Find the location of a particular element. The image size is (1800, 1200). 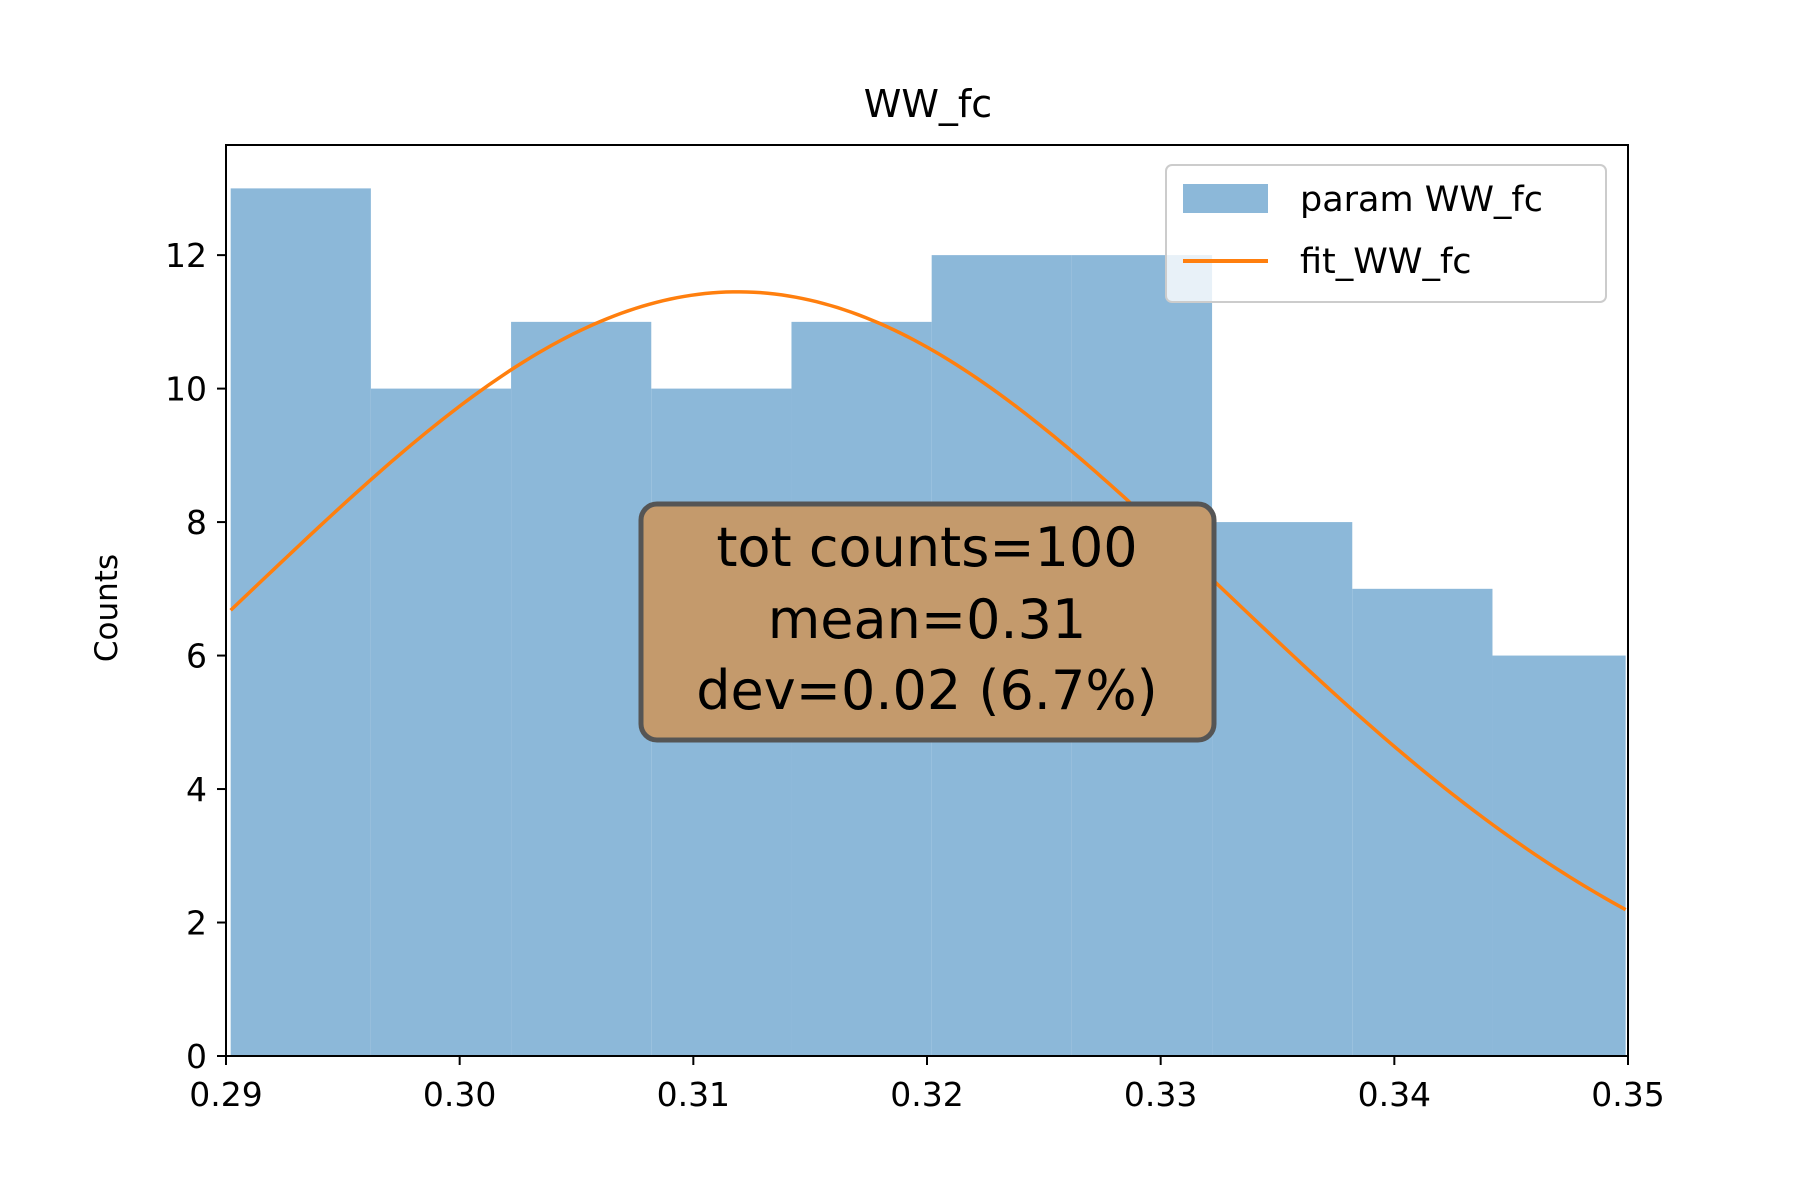

chart-title: WW_fc is located at coordinates (928, 104).